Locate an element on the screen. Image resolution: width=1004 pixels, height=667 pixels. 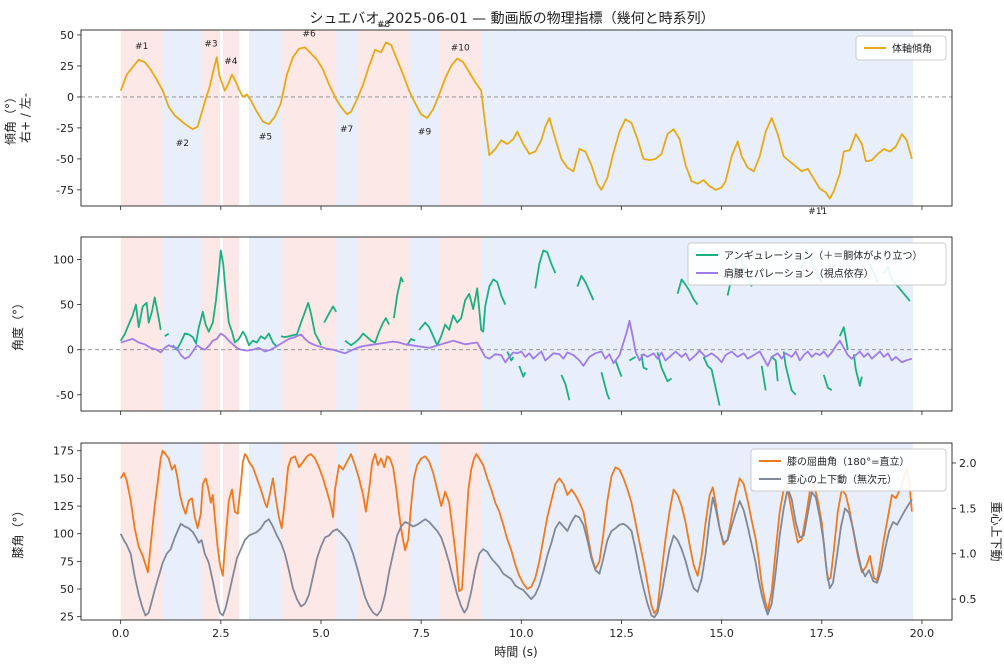
legend-label: アンギュレーション（＋＝胴体がより立つ） is located at coordinates (823, 255).